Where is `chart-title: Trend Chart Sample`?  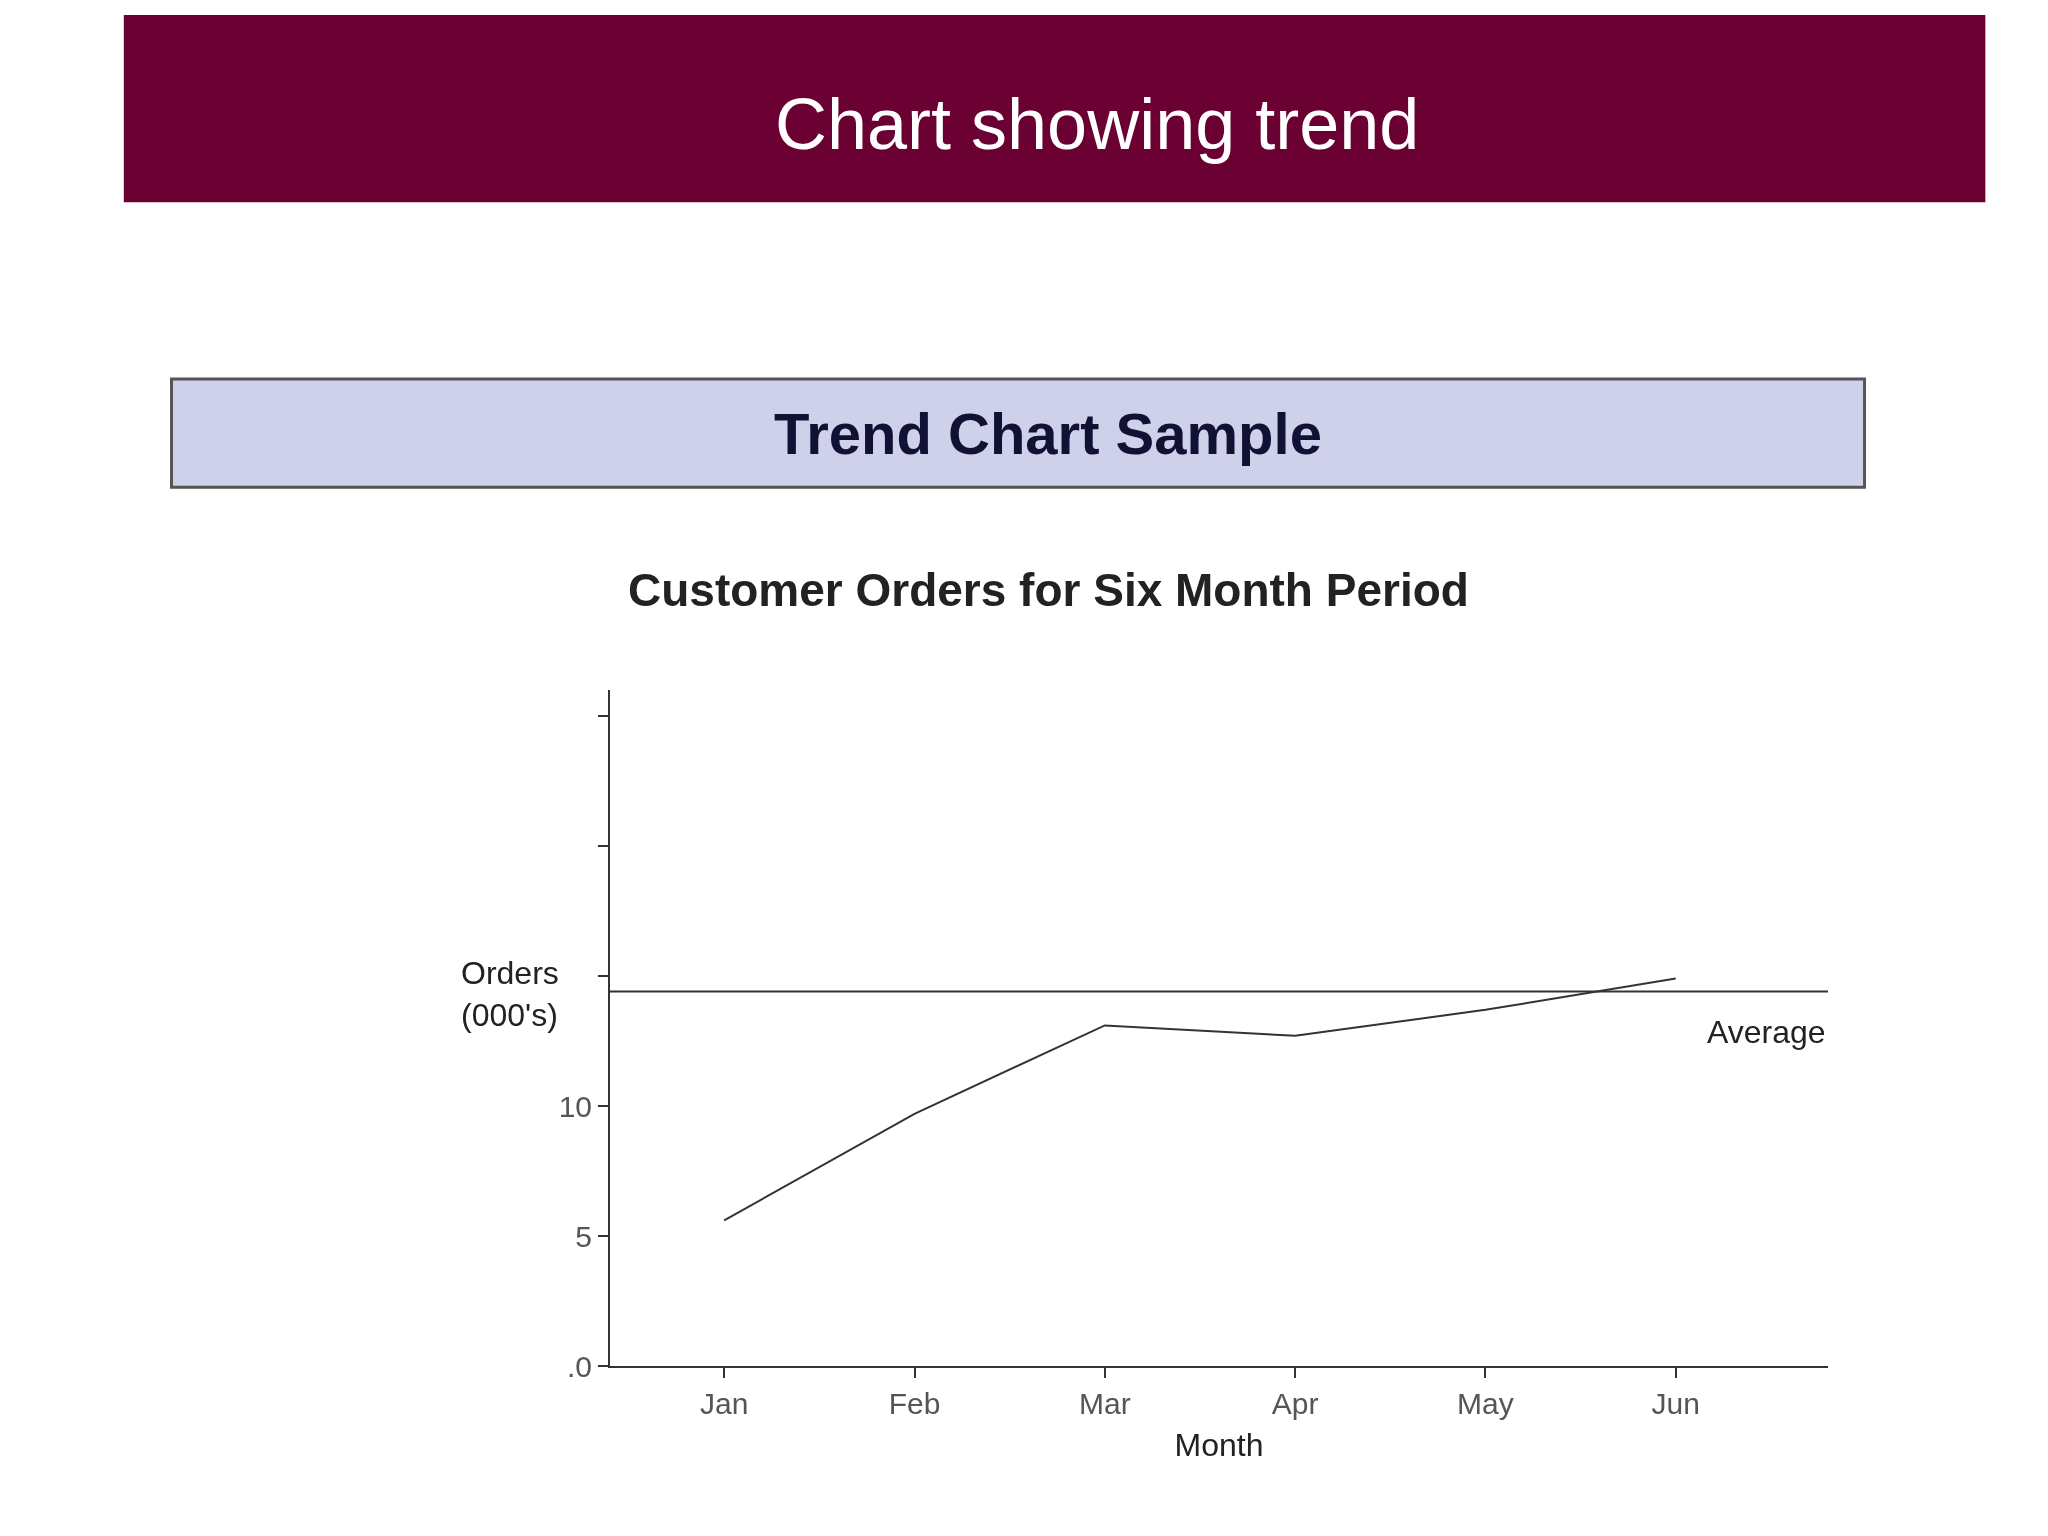
chart-title: Trend Chart Sample is located at coordinates (1048, 433).